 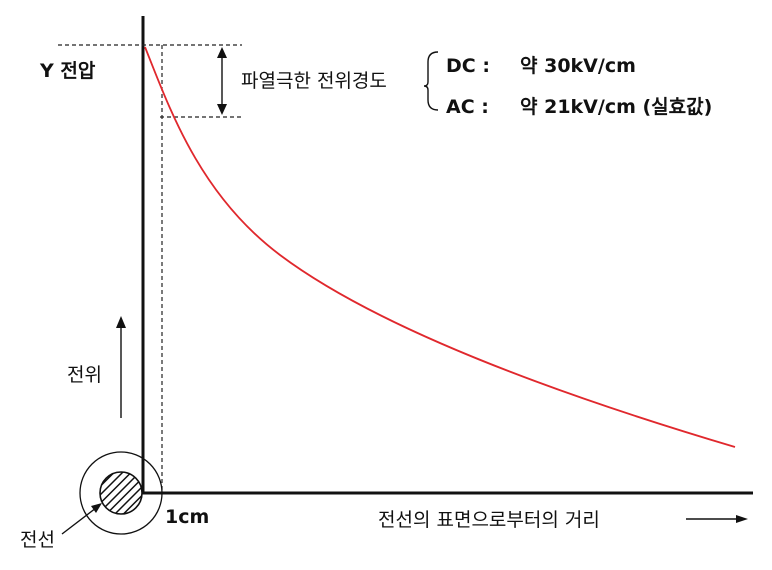 I want to click on ac-label: AC :, so click(x=467, y=107).